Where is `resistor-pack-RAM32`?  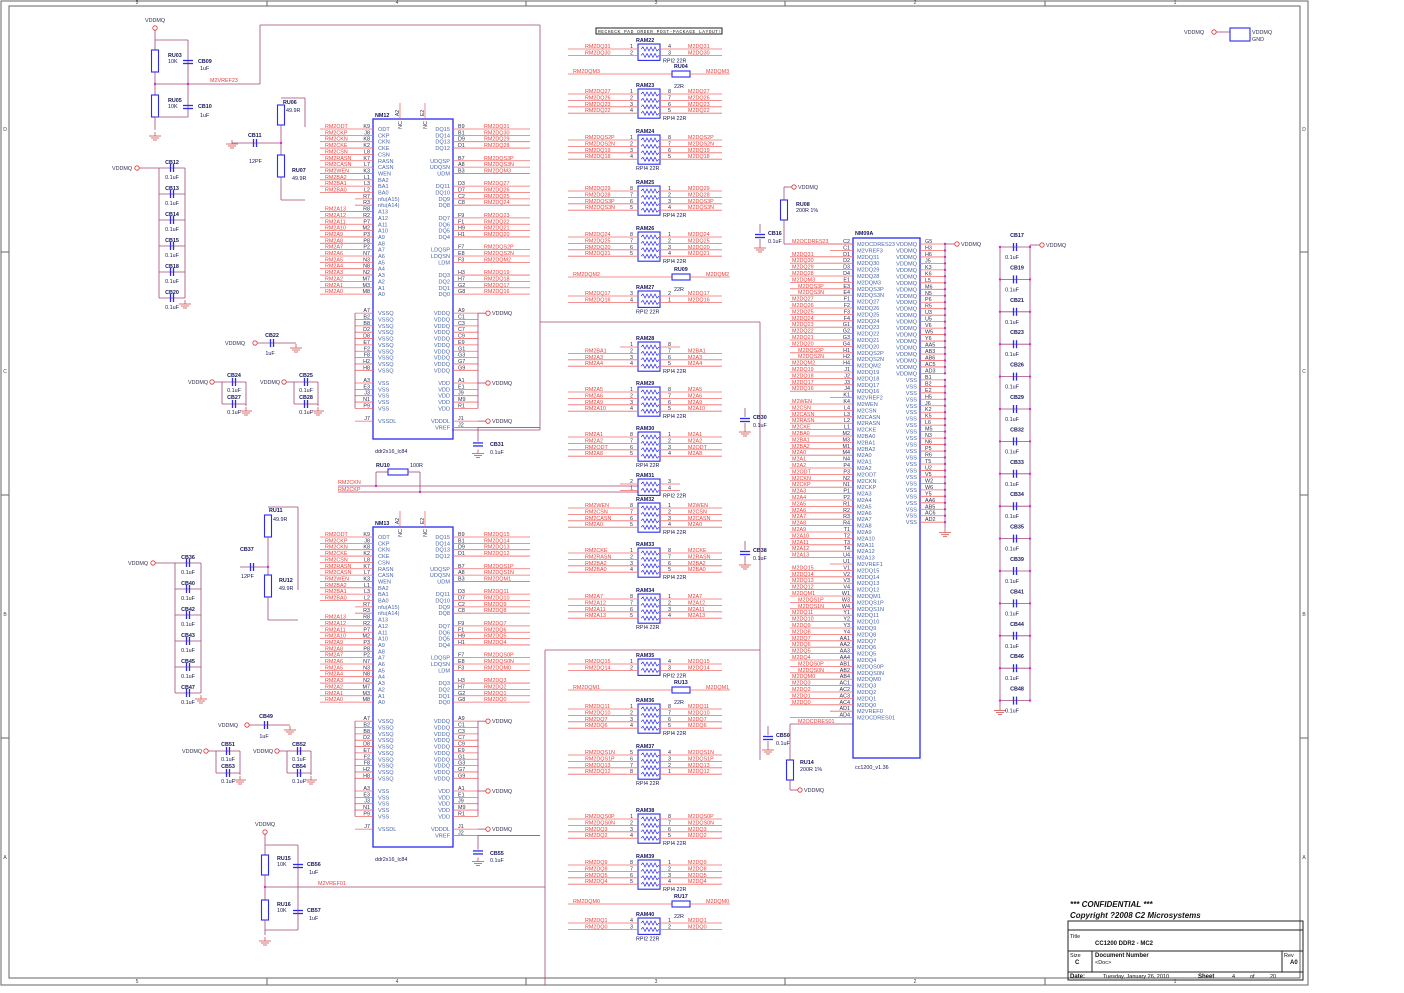 resistor-pack-RAM32 is located at coordinates (649, 517).